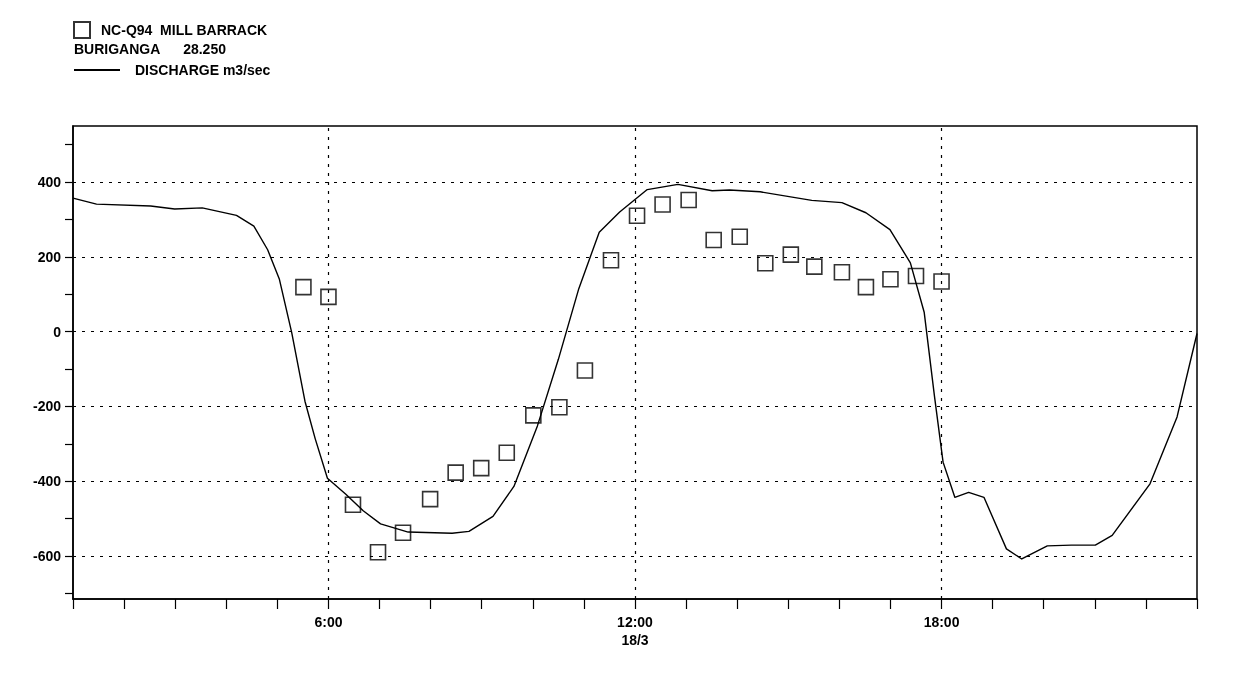 This screenshot has height=678, width=1233. What do you see at coordinates (203, 70) in the screenshot?
I see `legend-label: DISCHARGE m3/sec` at bounding box center [203, 70].